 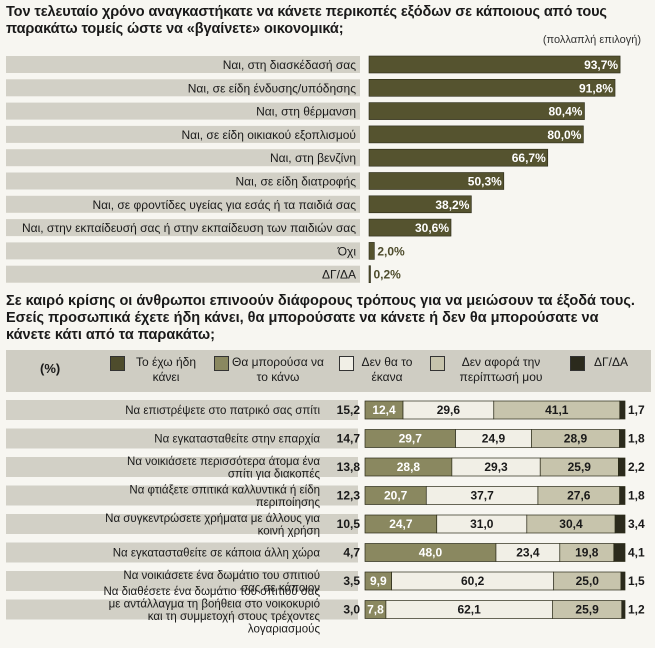 What do you see at coordinates (349, 467) in the screenshot?
I see `value-already-done: 13,8` at bounding box center [349, 467].